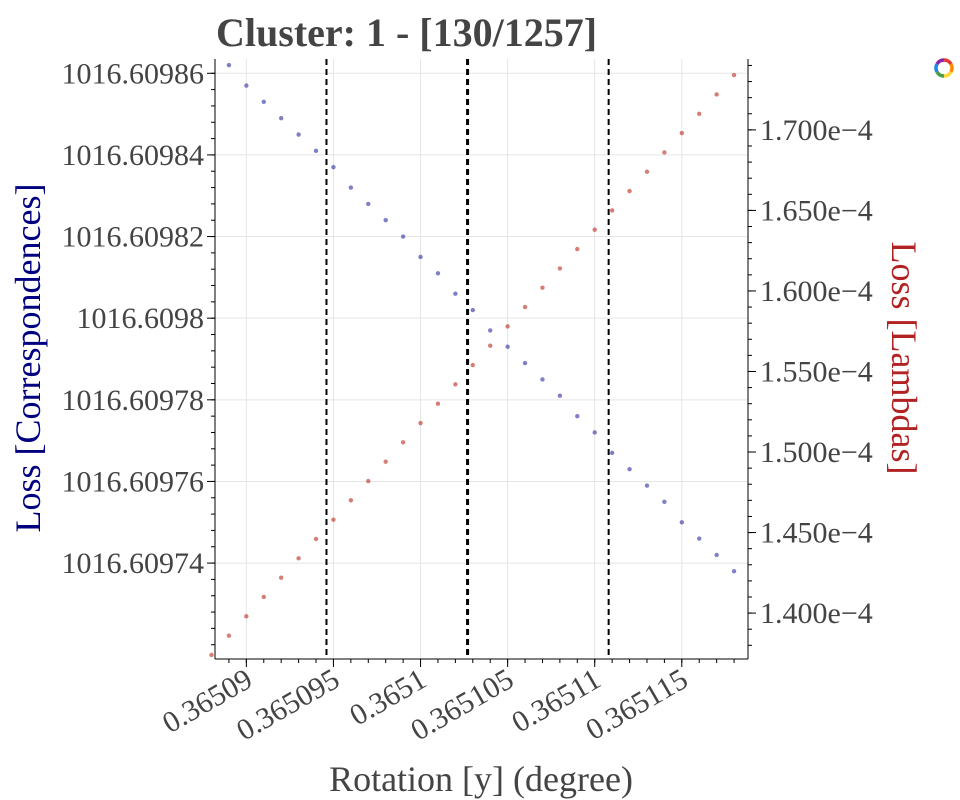  What do you see at coordinates (133, 73) in the screenshot?
I see `y-left-tick-label-6: 1016.60986` at bounding box center [133, 73].